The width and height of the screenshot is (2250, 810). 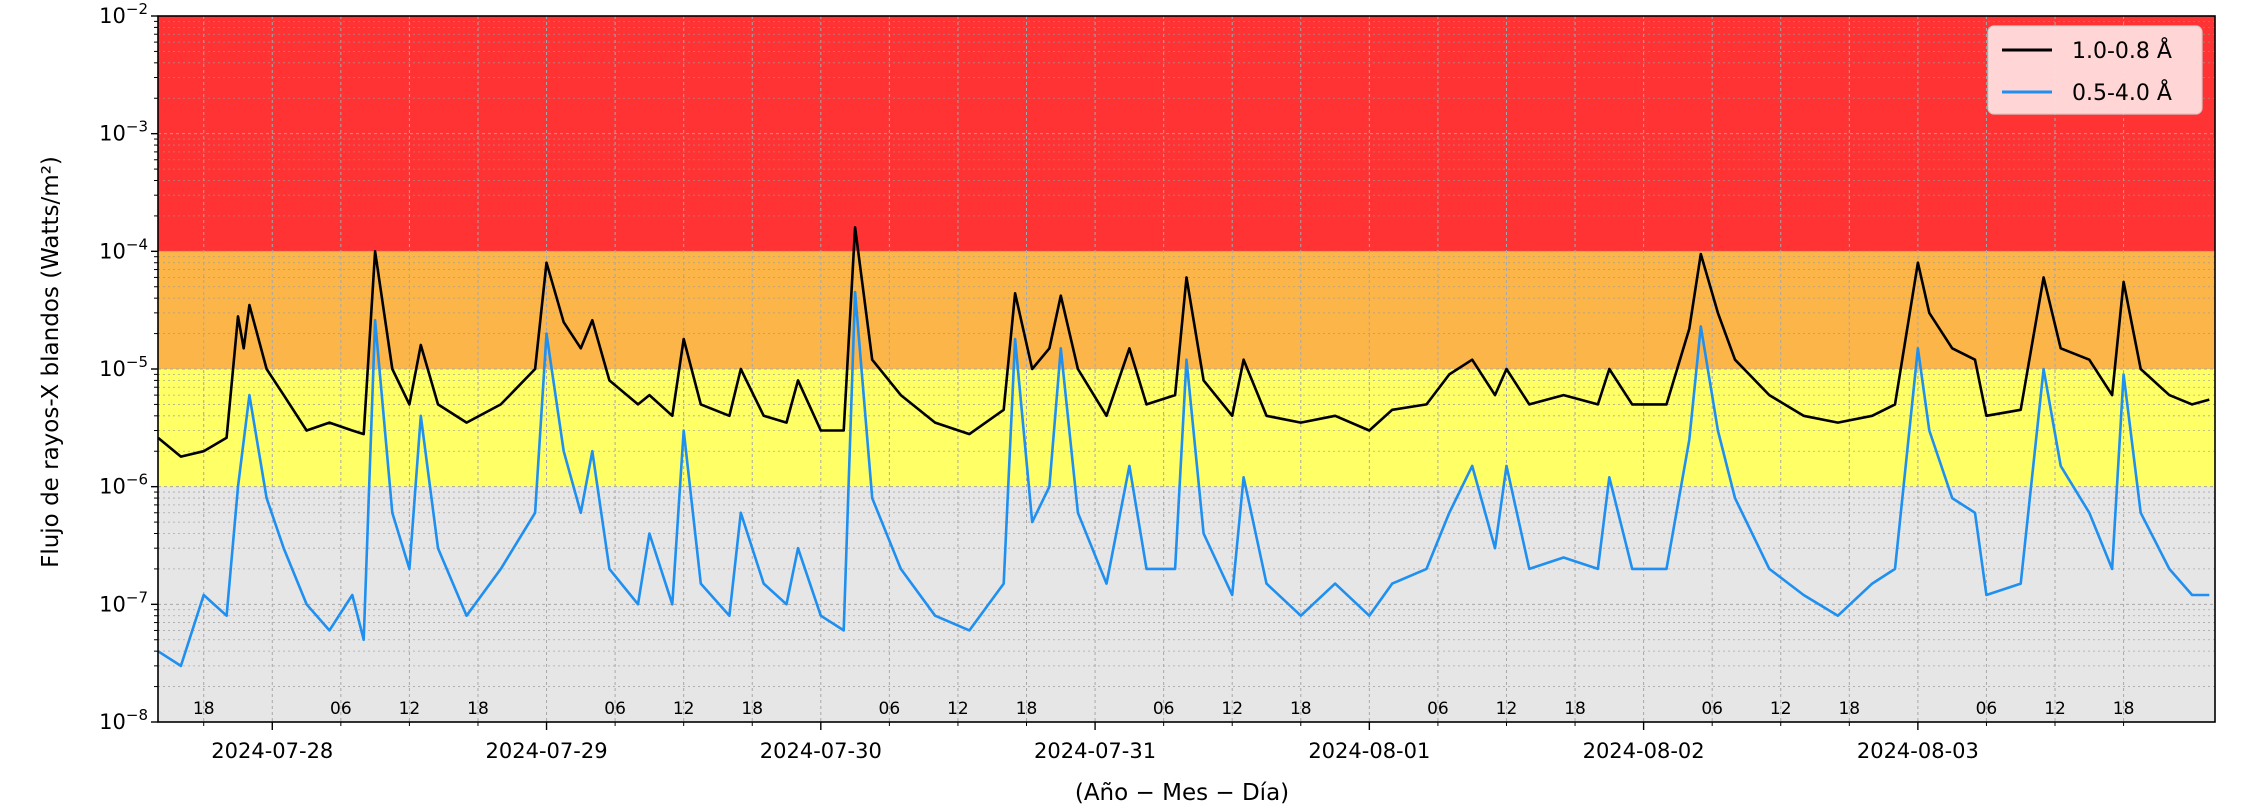 What do you see at coordinates (1182, 793) in the screenshot?
I see `x-axis-label: (Año − Mes − Día)` at bounding box center [1182, 793].